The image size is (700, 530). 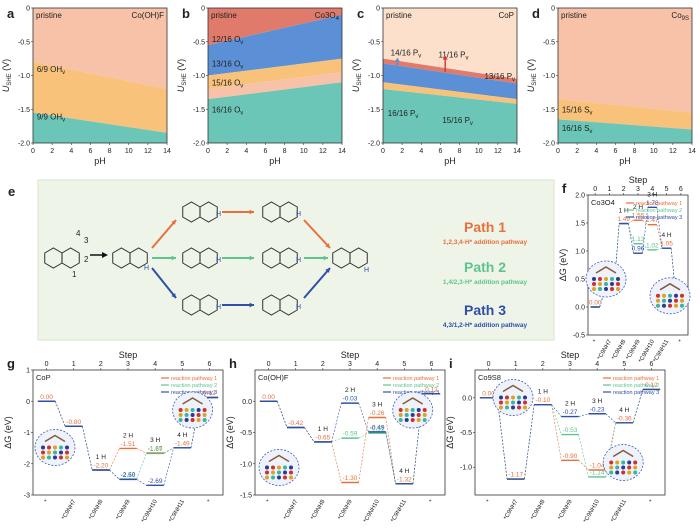 I want to click on material-label: Co9S, so click(x=680, y=16).